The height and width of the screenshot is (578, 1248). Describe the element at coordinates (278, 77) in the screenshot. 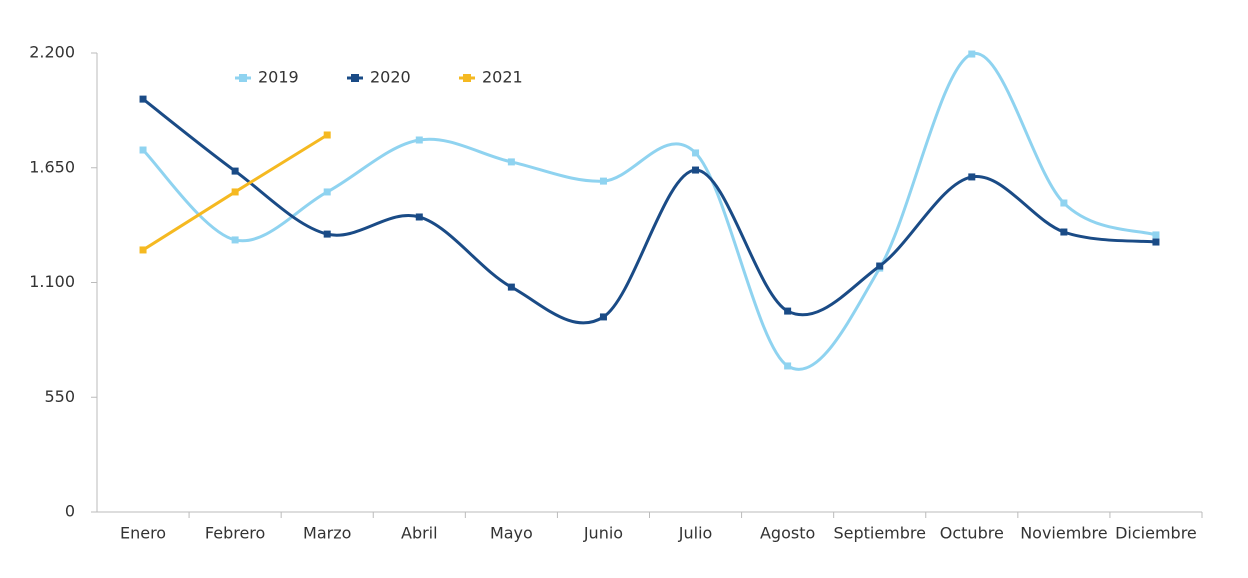

I see `legend-label: 2019` at that location.